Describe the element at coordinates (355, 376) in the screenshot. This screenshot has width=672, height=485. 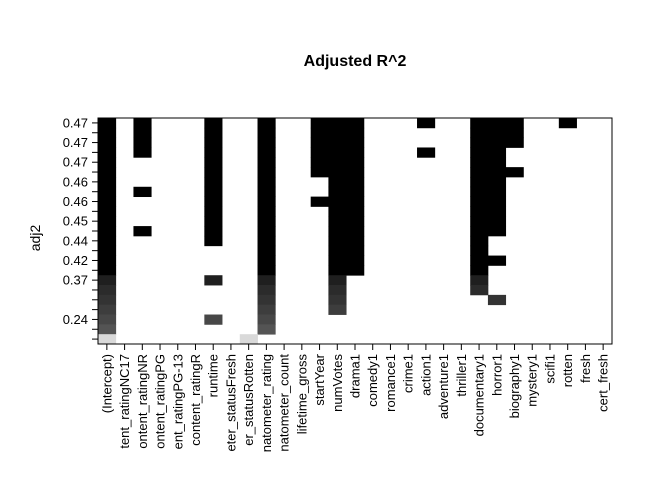
I see `x-tick-label: drama1` at that location.